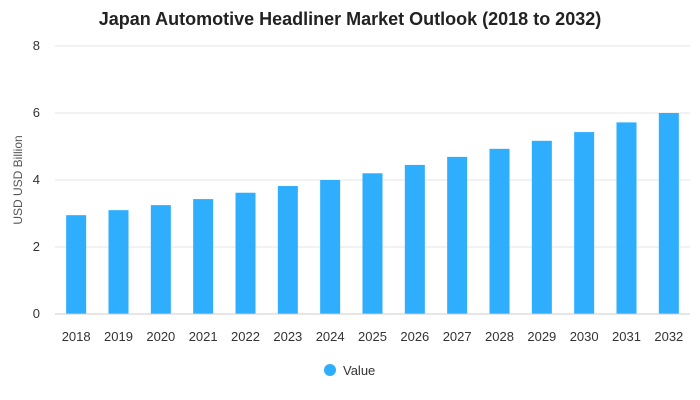  What do you see at coordinates (203, 256) in the screenshot?
I see `bar-2021` at bounding box center [203, 256].